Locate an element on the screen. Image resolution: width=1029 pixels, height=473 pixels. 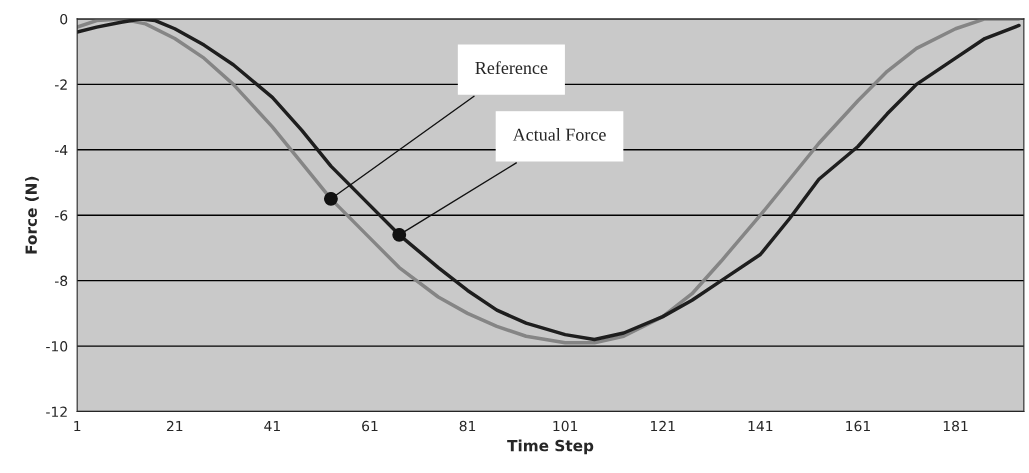
x-tick-label: 181 is located at coordinates (955, 426).